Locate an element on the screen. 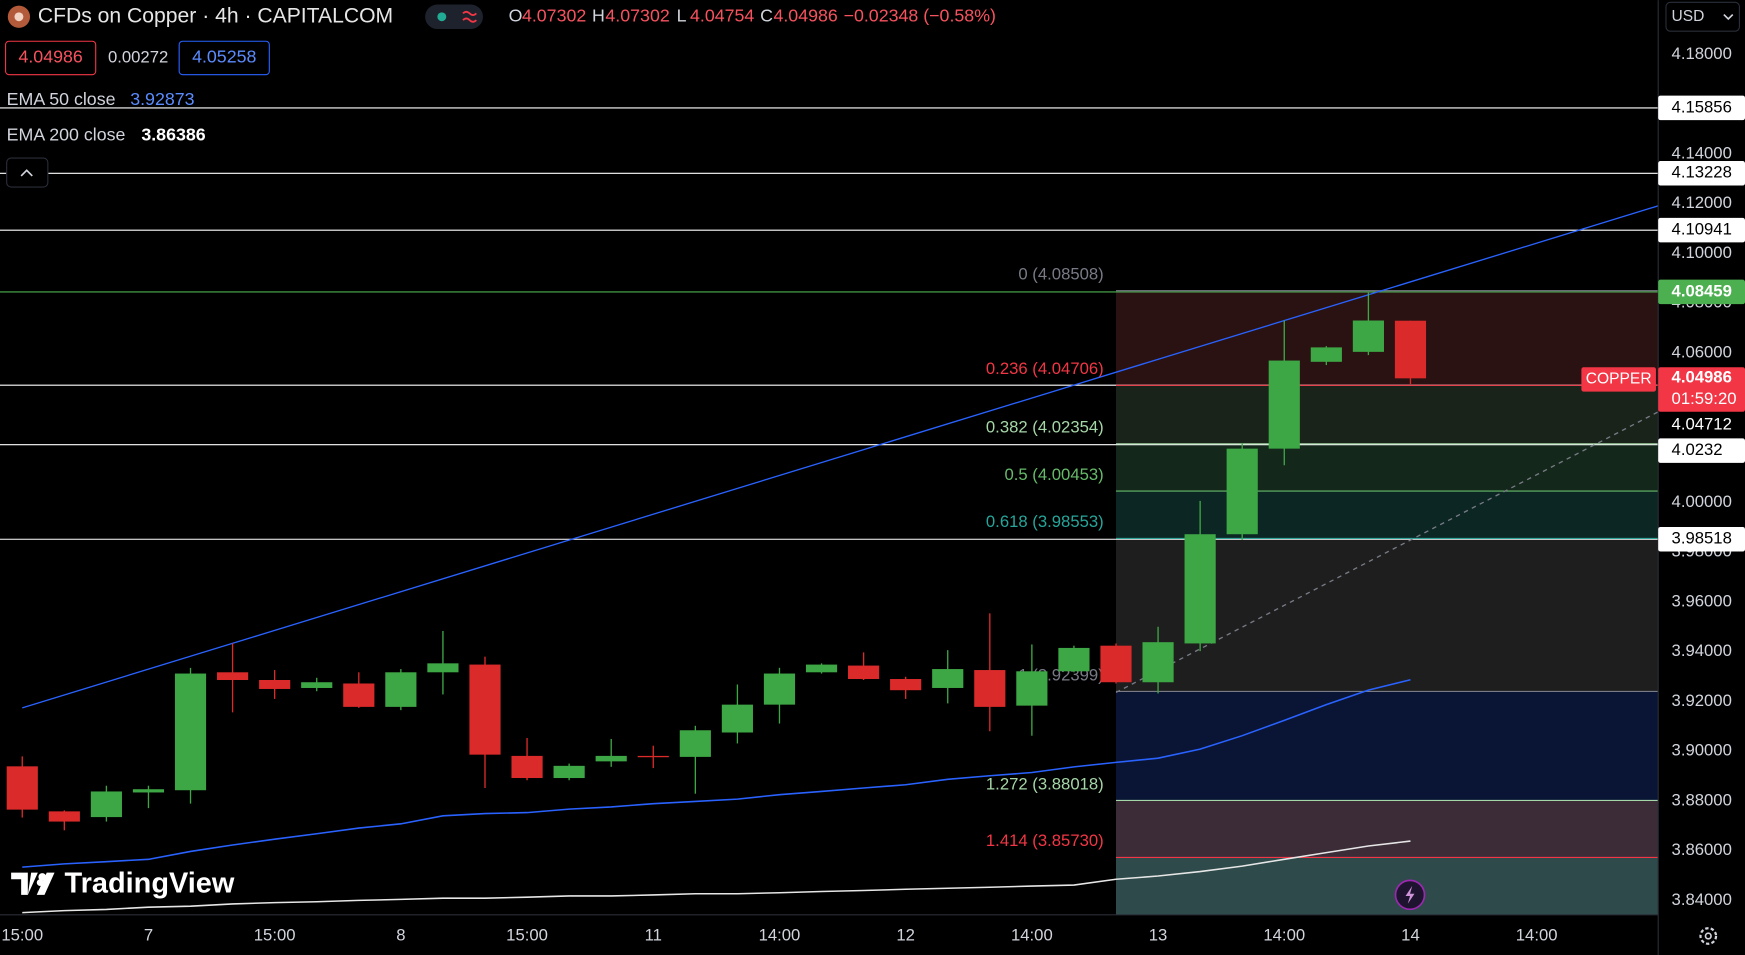  x-tick-label: 11 is located at coordinates (653, 934).